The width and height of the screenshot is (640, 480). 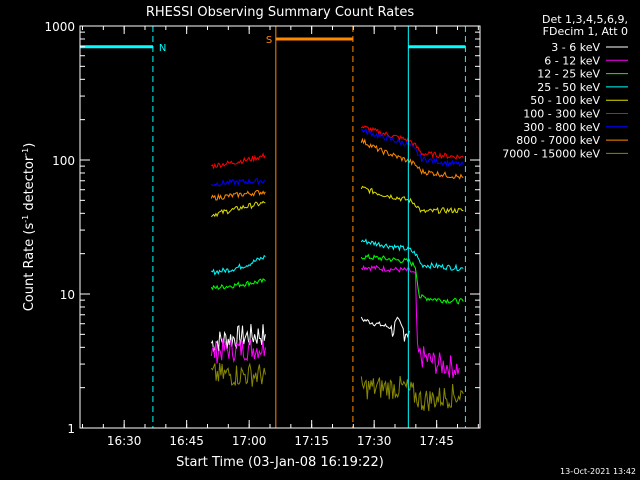 What do you see at coordinates (575, 47) in the screenshot?
I see `legend-label: 3 - 6 keV` at bounding box center [575, 47].